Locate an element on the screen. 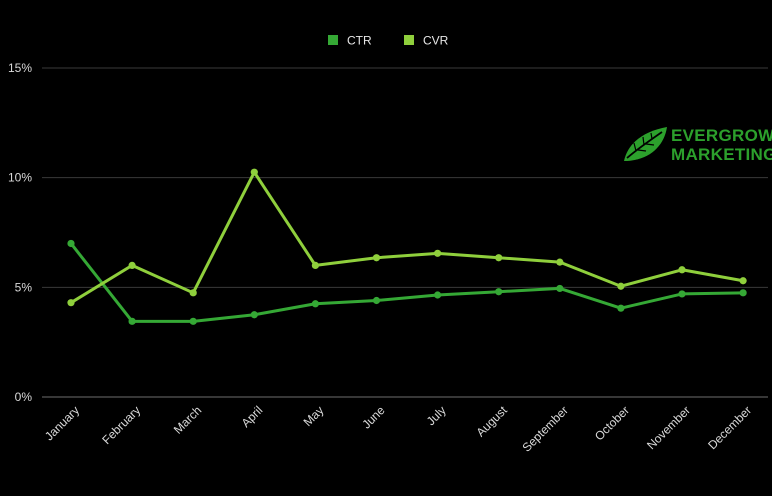  x-tick-label: December is located at coordinates (729, 427).